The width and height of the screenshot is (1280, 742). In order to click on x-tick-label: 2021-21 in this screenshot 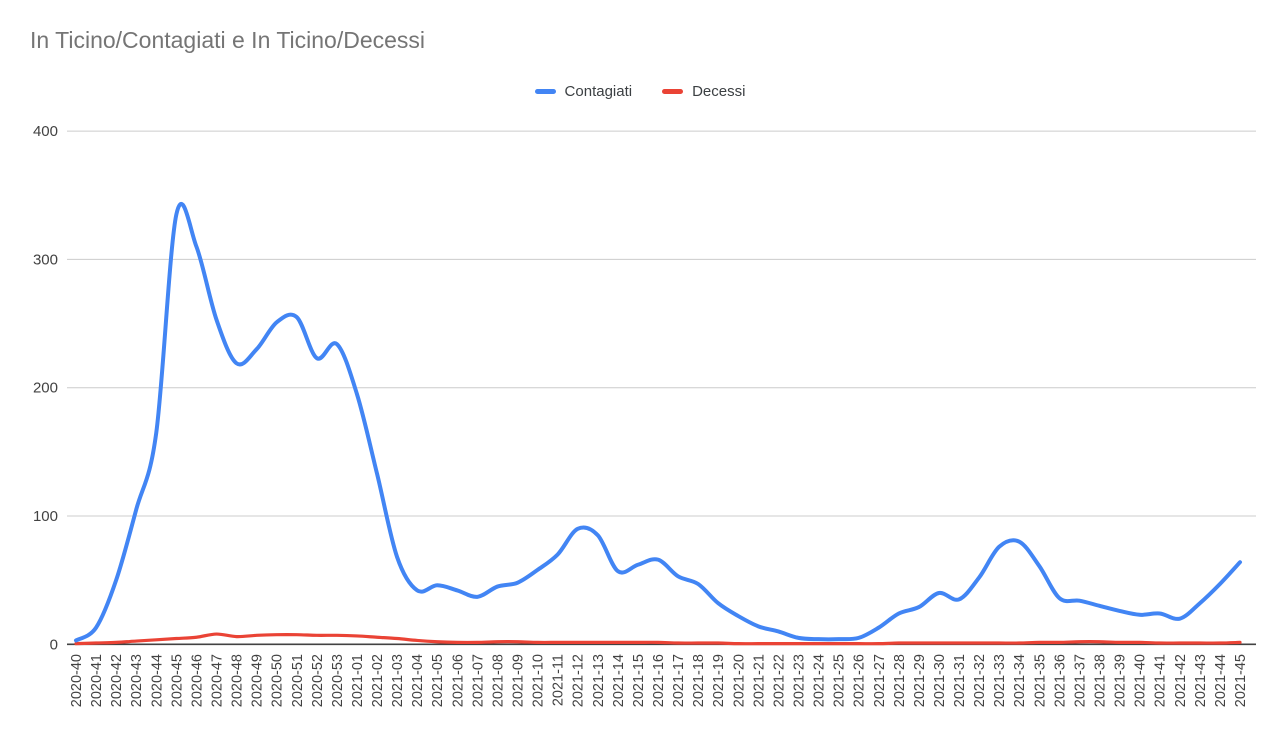, I will do `click(759, 680)`.